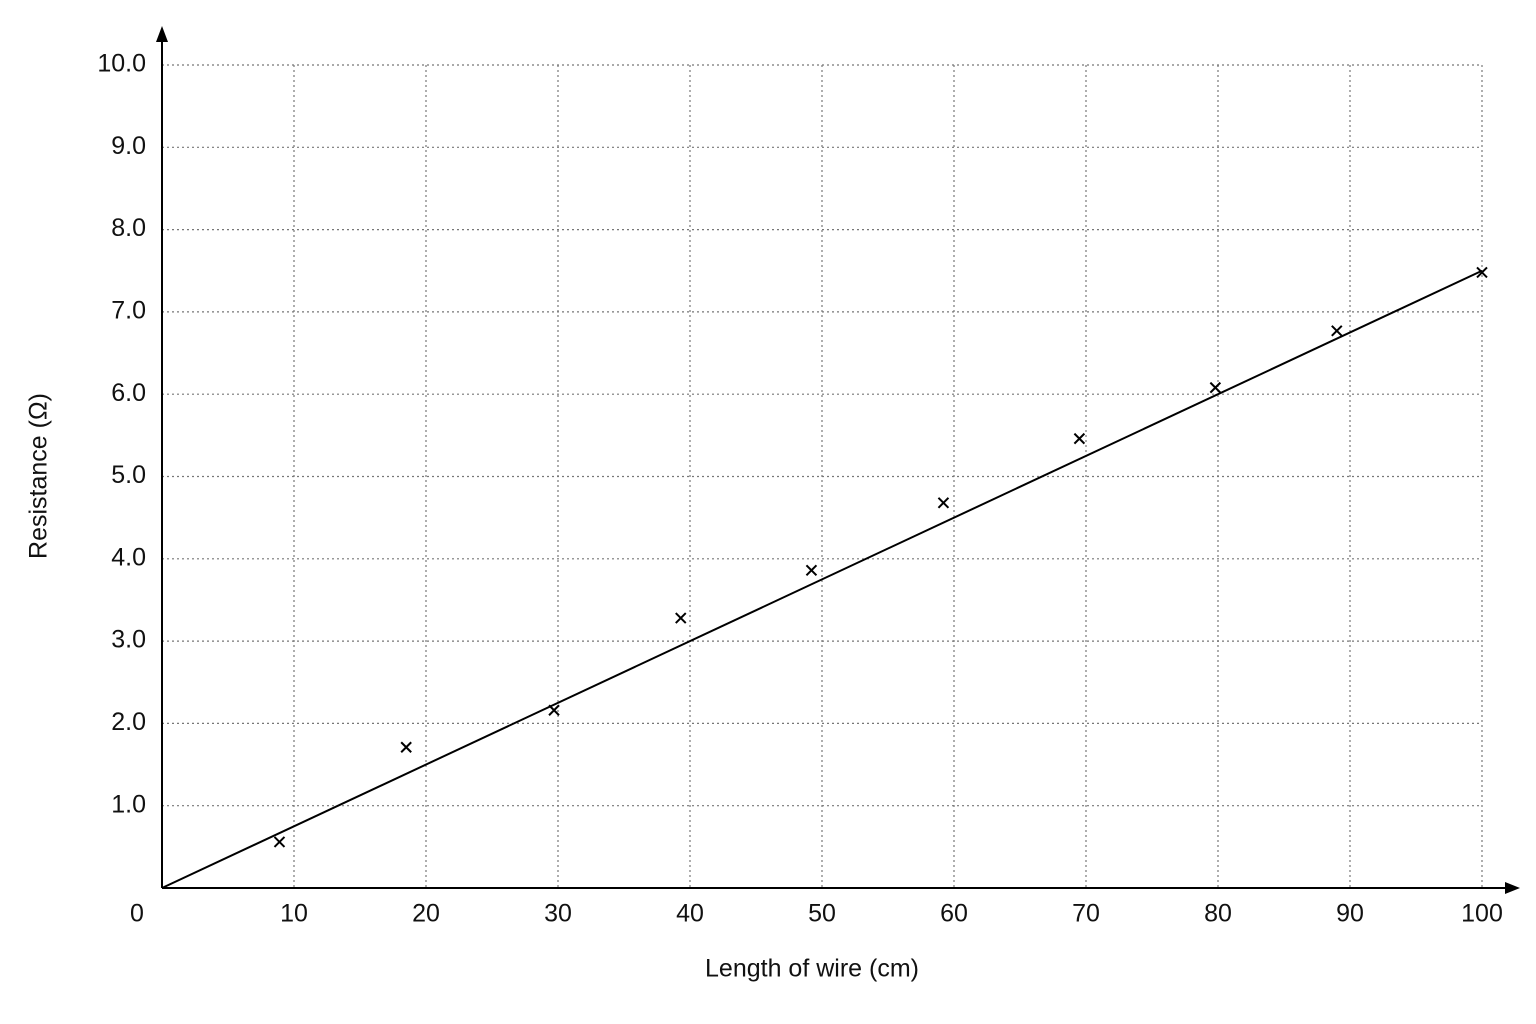 The height and width of the screenshot is (1024, 1536). What do you see at coordinates (1218, 914) in the screenshot?
I see `x-tick-label: 80` at bounding box center [1218, 914].